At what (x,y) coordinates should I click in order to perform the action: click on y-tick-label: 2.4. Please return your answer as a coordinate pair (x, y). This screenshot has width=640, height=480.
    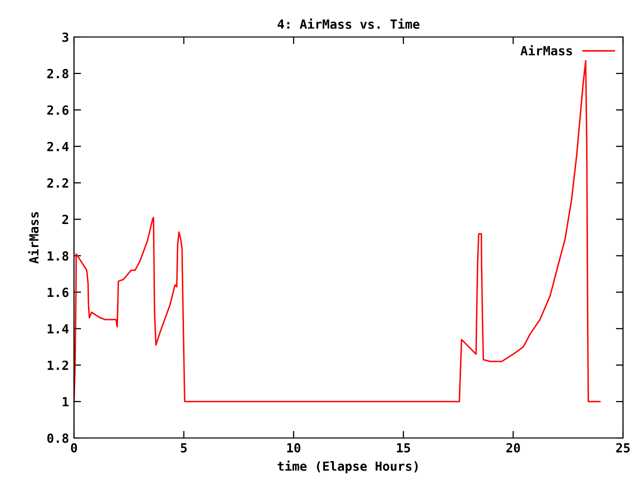
    Looking at the image, I should click on (58, 147).